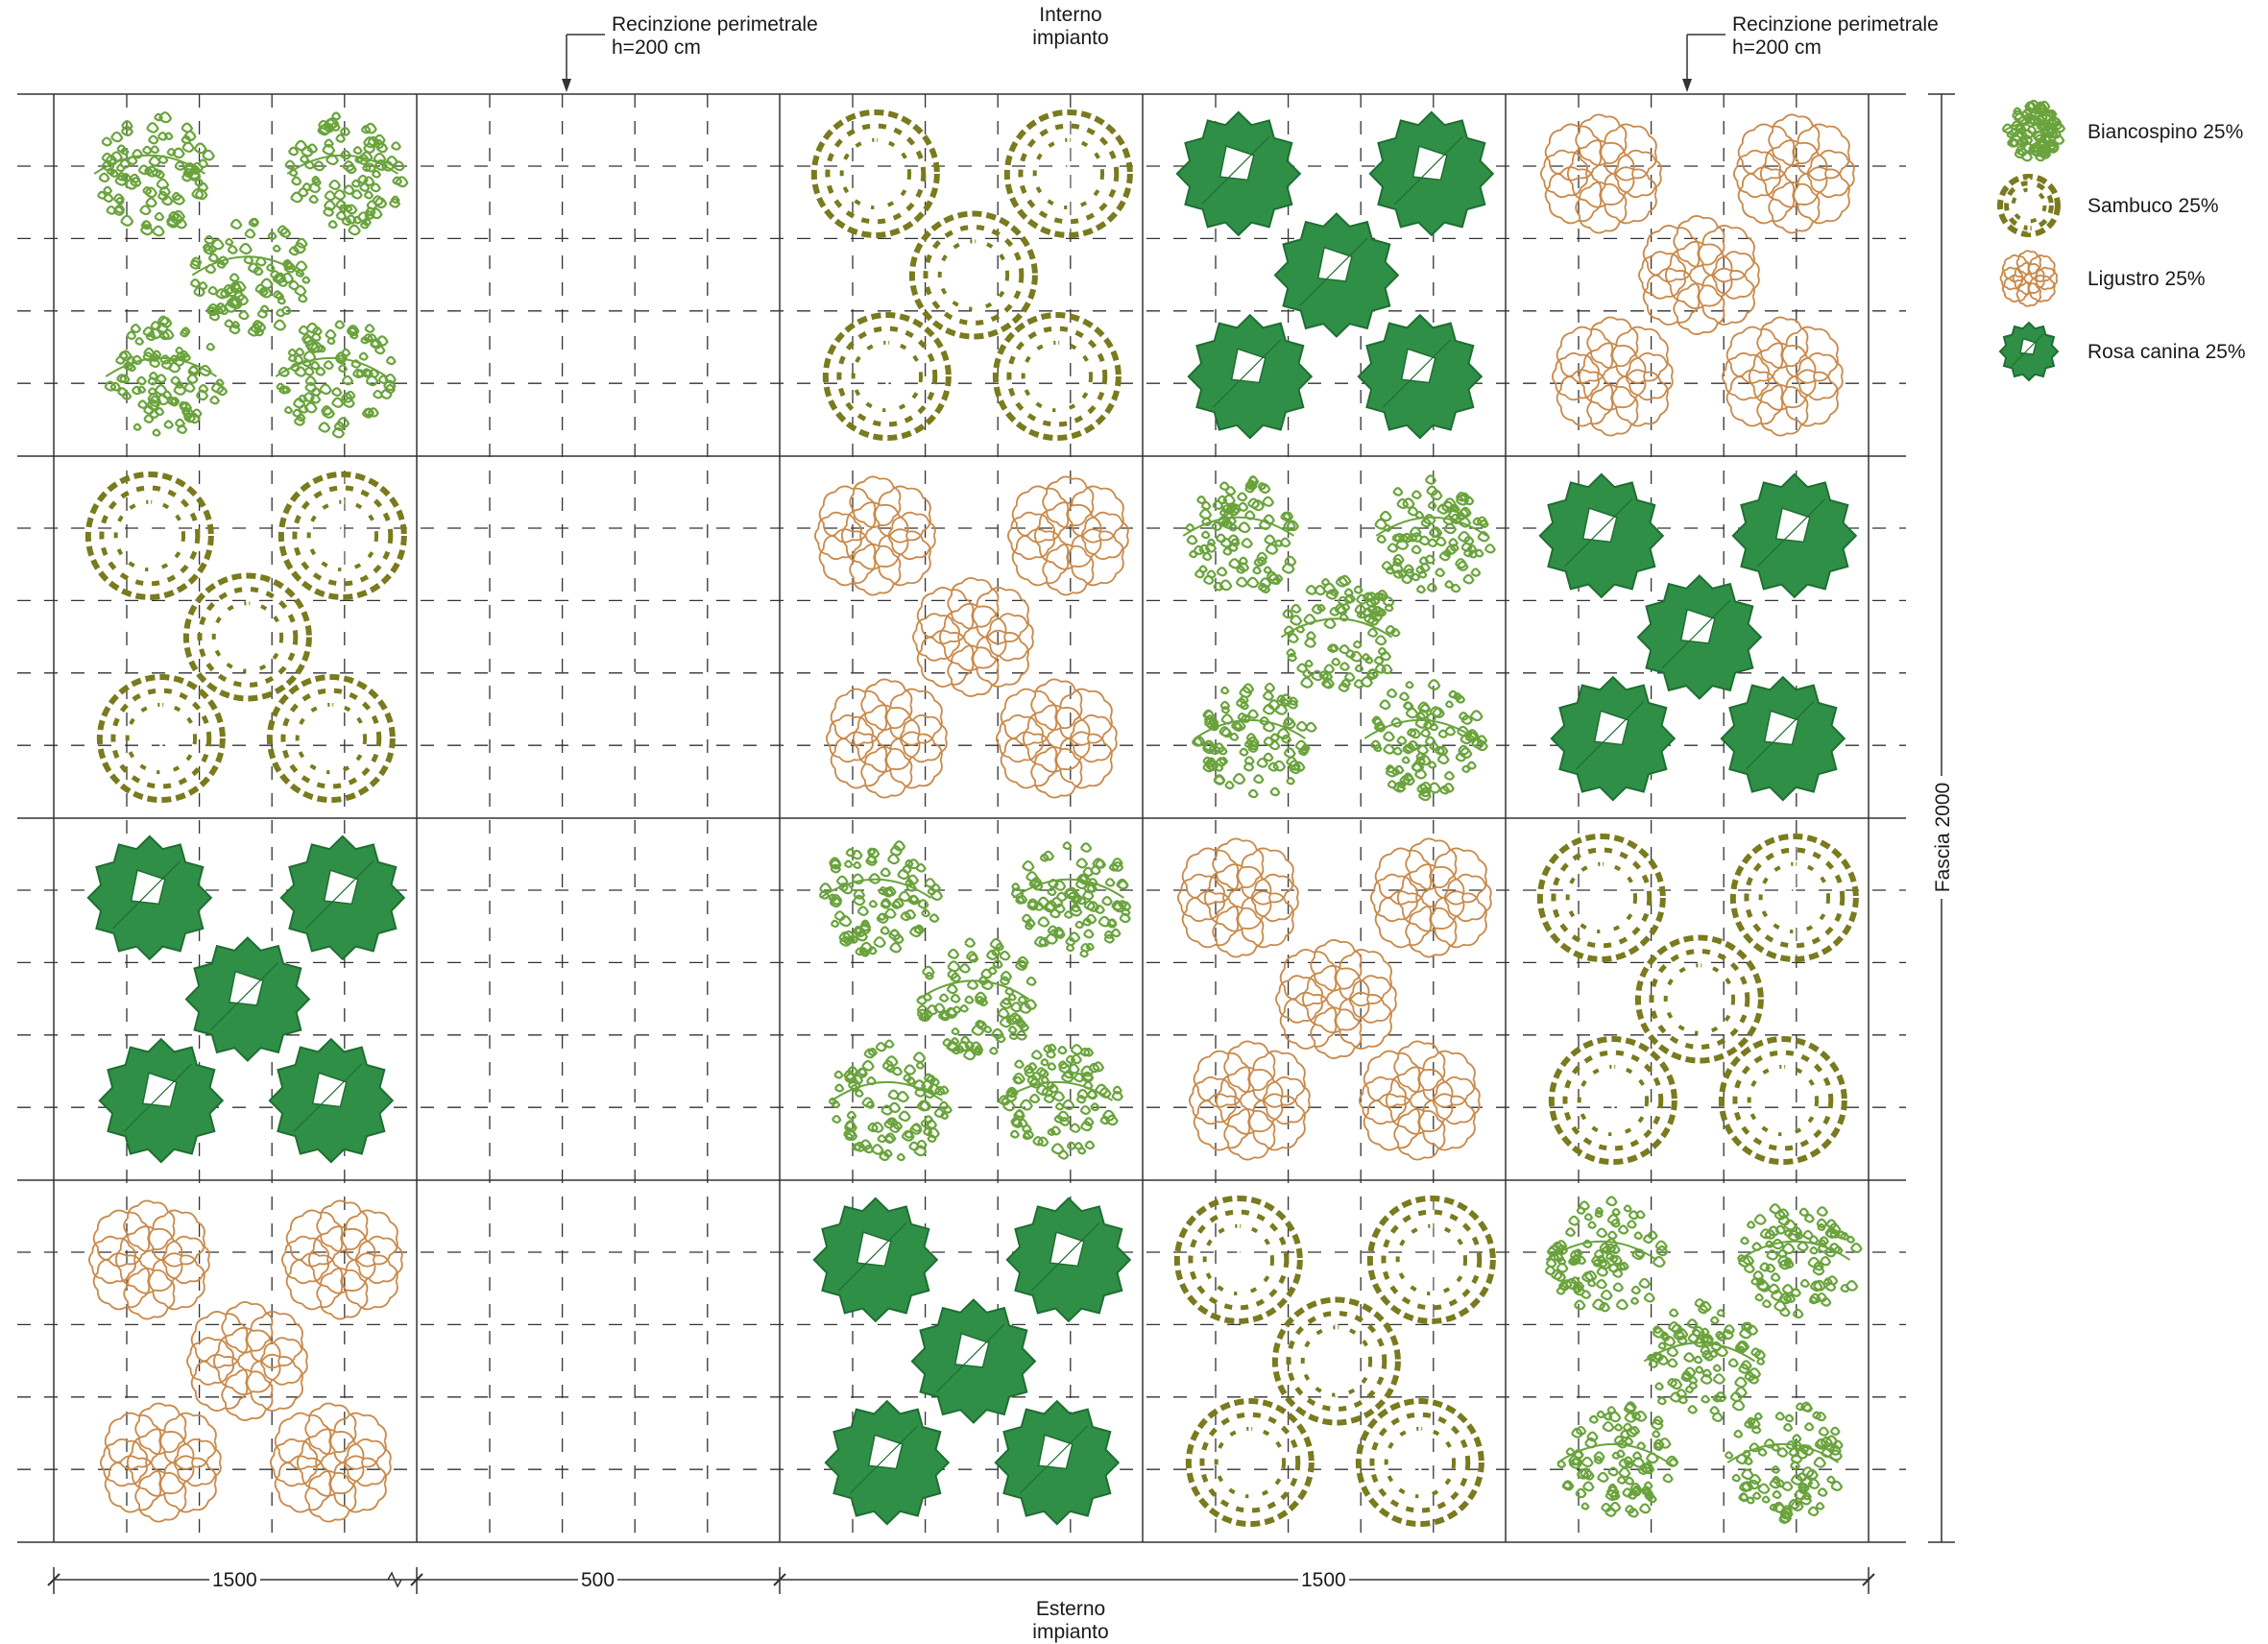 The image size is (2268, 1644). Describe the element at coordinates (715, 36) in the screenshot. I see `fence-left-label: Recinzione perimetrale h=200 cm` at that location.